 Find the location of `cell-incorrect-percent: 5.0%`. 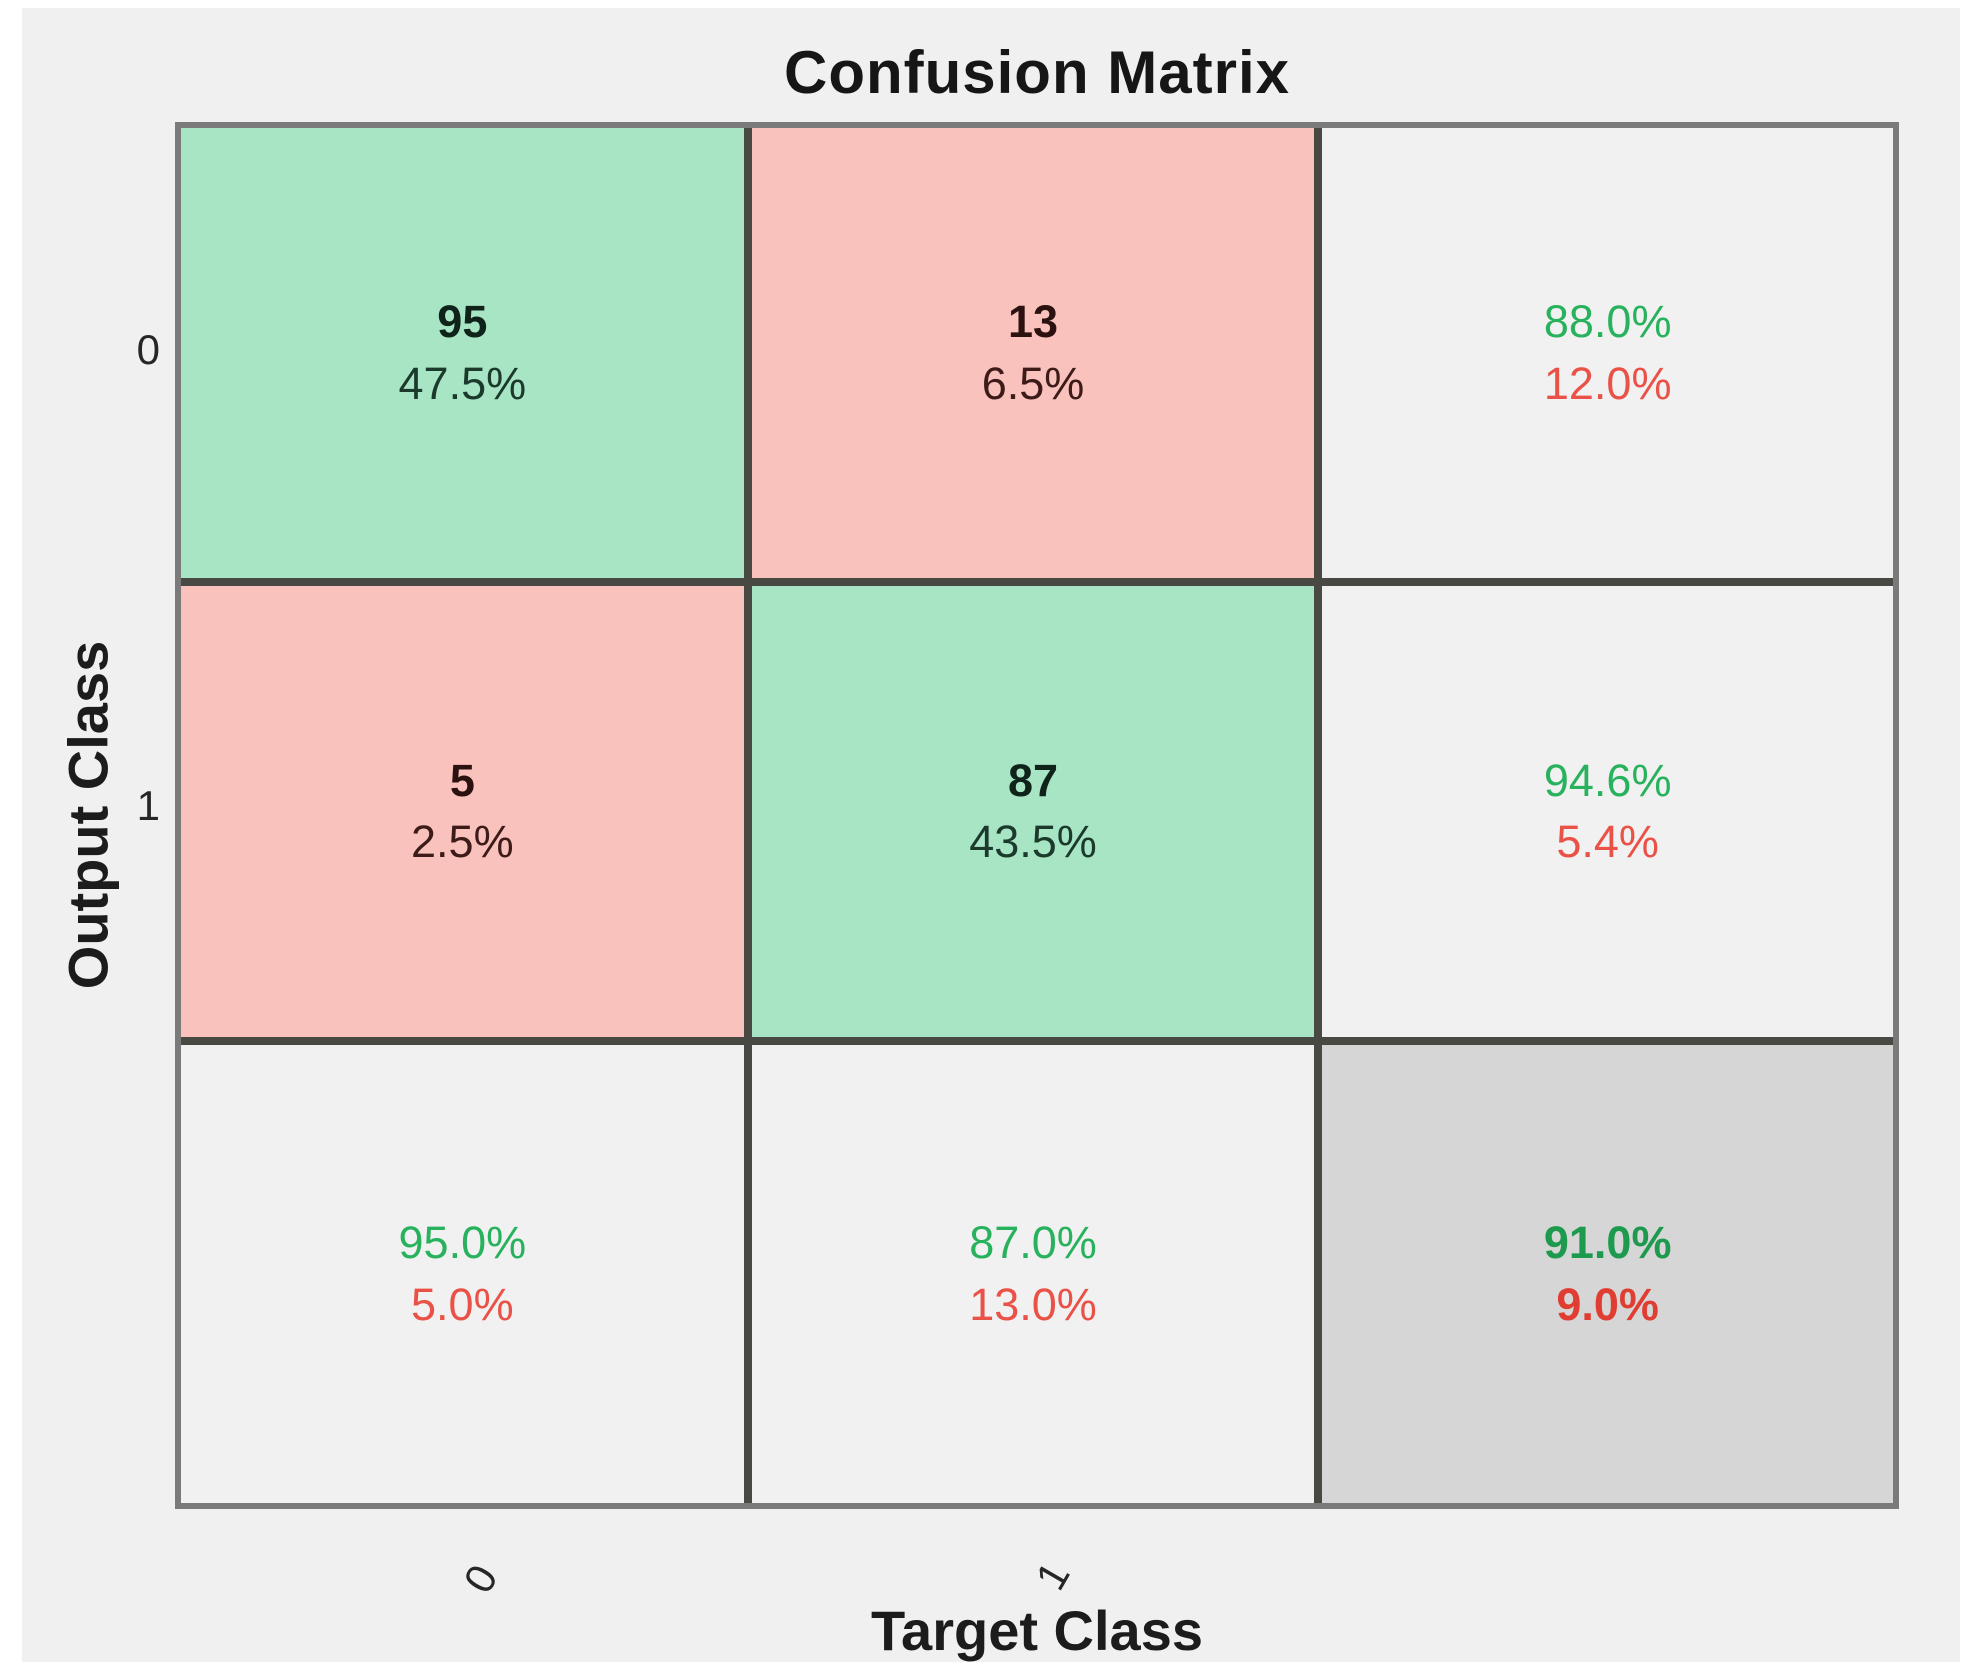

cell-incorrect-percent: 5.0% is located at coordinates (462, 1304).